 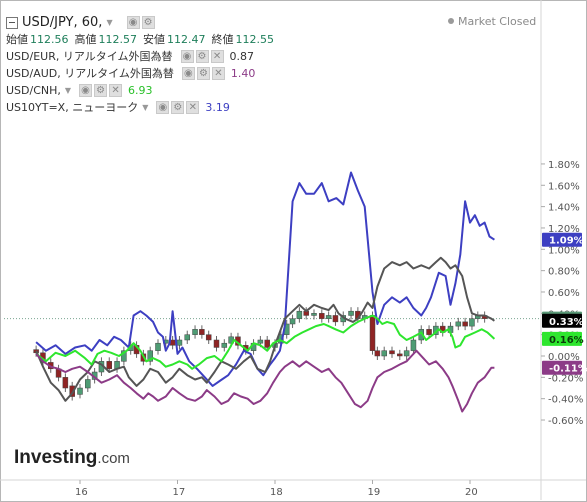 What do you see at coordinates (374, 492) in the screenshot?
I see `x-tick-label: 19` at bounding box center [374, 492].